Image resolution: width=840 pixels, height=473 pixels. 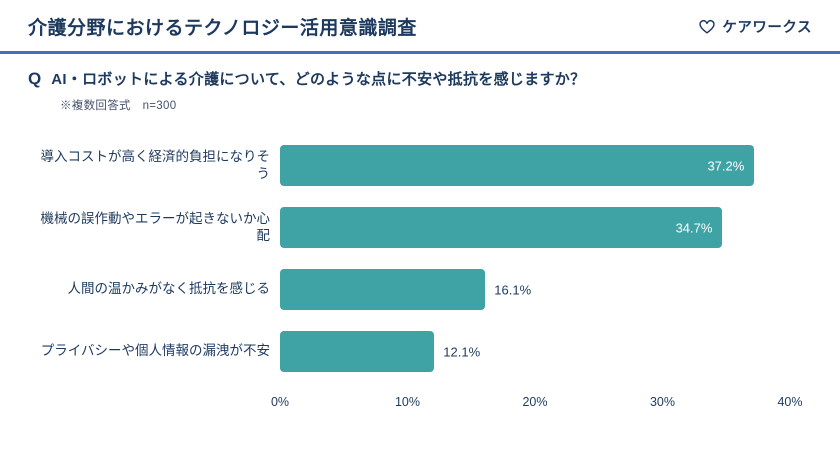 What do you see at coordinates (155, 164) in the screenshot?
I see `category-label: 導入コストが高く経済的負担になりそう` at bounding box center [155, 164].